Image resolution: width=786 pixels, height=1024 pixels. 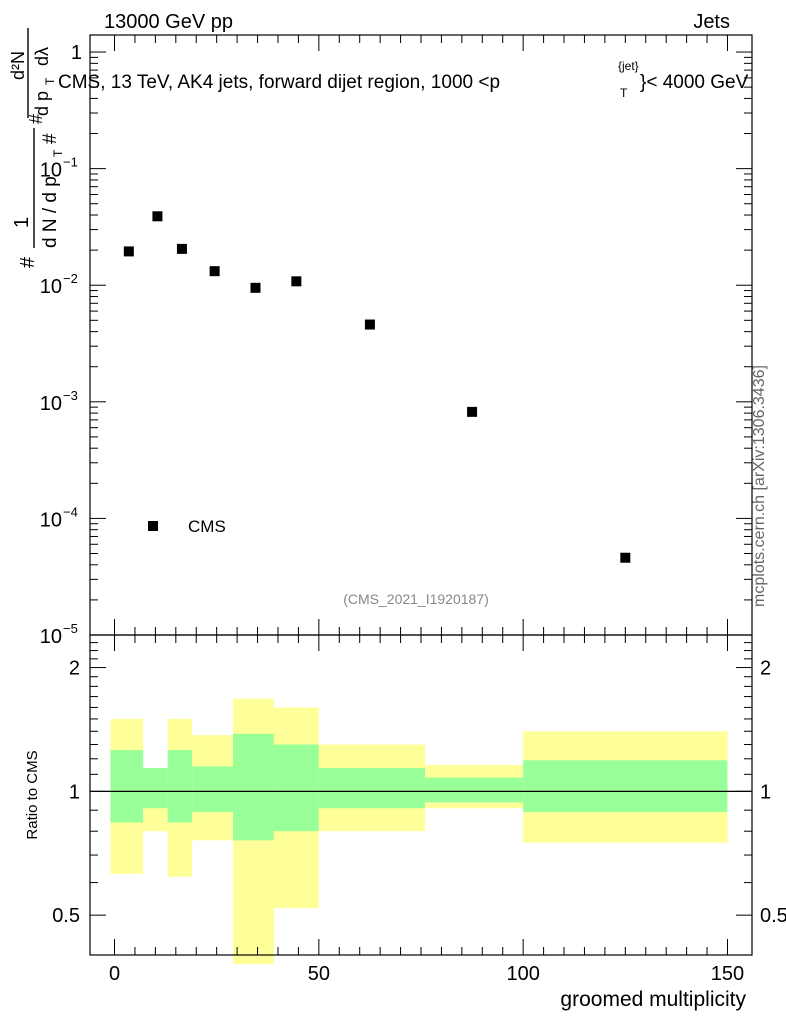 I want to click on header-left: 13000 GeV pp, so click(x=168, y=22).